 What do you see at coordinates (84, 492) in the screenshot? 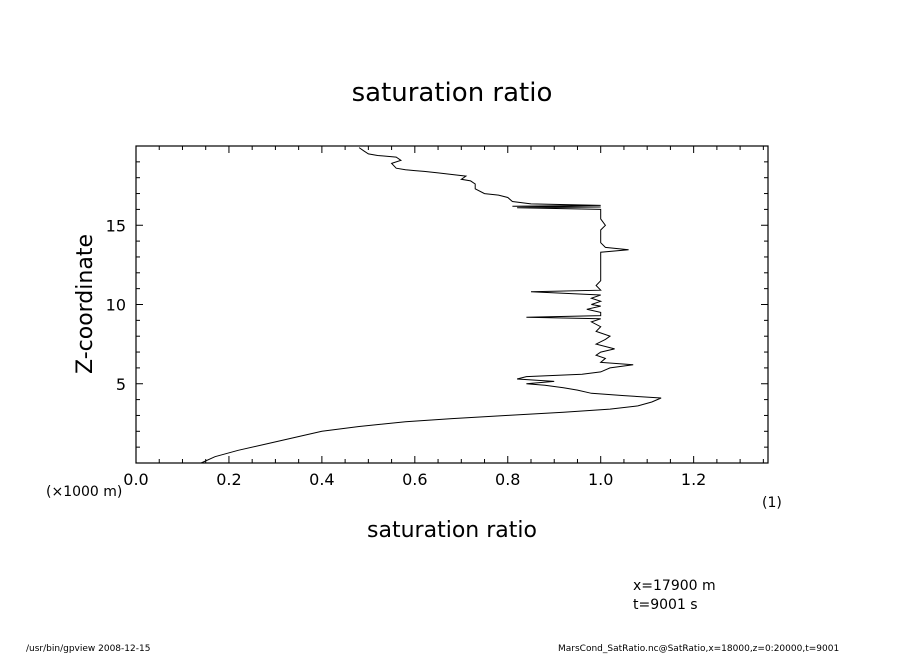
I see `y-axis-unit: (×1000 m)` at bounding box center [84, 492].